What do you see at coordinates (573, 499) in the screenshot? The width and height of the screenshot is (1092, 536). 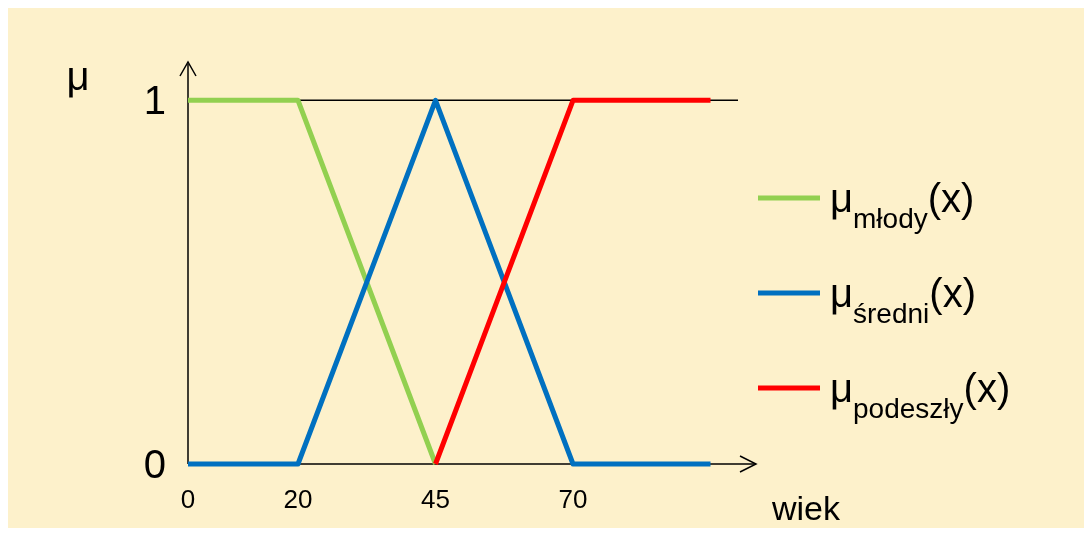 I see `x-tick-label: 70` at bounding box center [573, 499].